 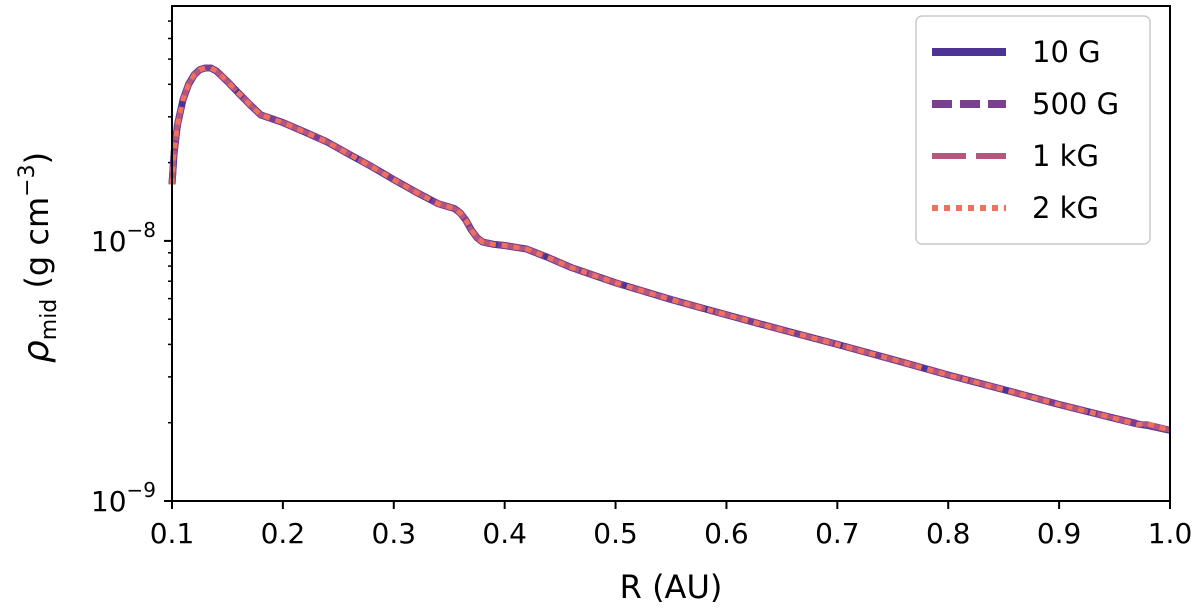 I want to click on x-axis-label: R (AU), so click(x=671, y=587).